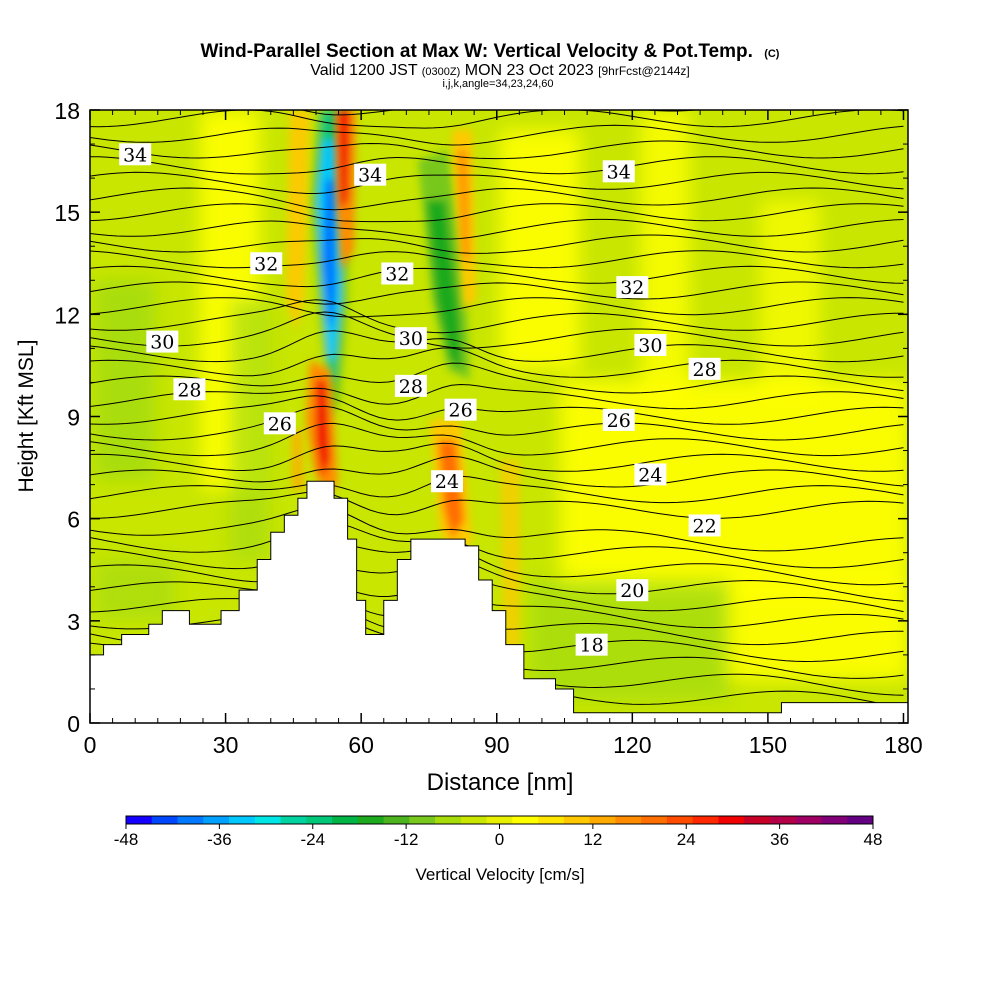 This screenshot has width=1000, height=1000. What do you see at coordinates (499, 874) in the screenshot?
I see `legend-label: Vertical Velocity [cm/s]` at bounding box center [499, 874].